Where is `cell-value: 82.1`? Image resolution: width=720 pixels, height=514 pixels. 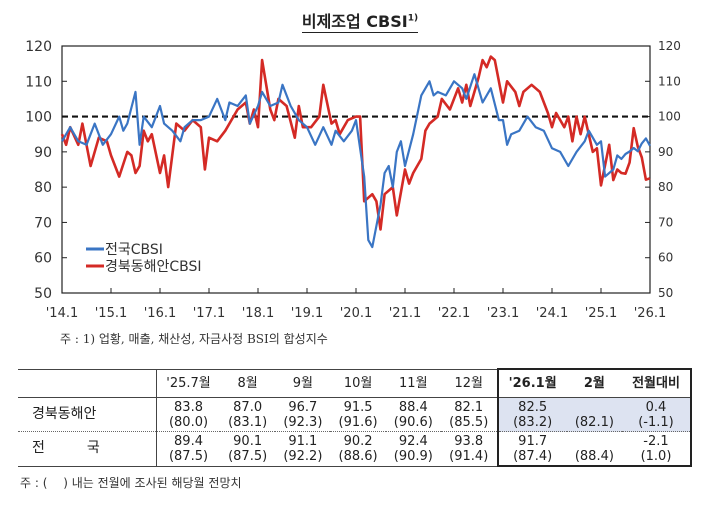
cell-value: 82.1 is located at coordinates (469, 407).